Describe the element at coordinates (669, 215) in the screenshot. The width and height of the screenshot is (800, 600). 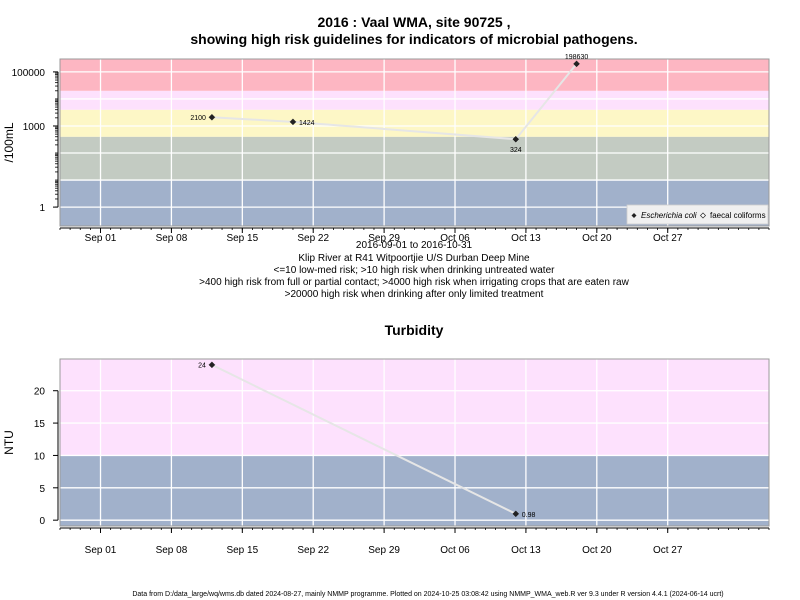
I see `chart1-legend-label: Escherichia coli` at that location.